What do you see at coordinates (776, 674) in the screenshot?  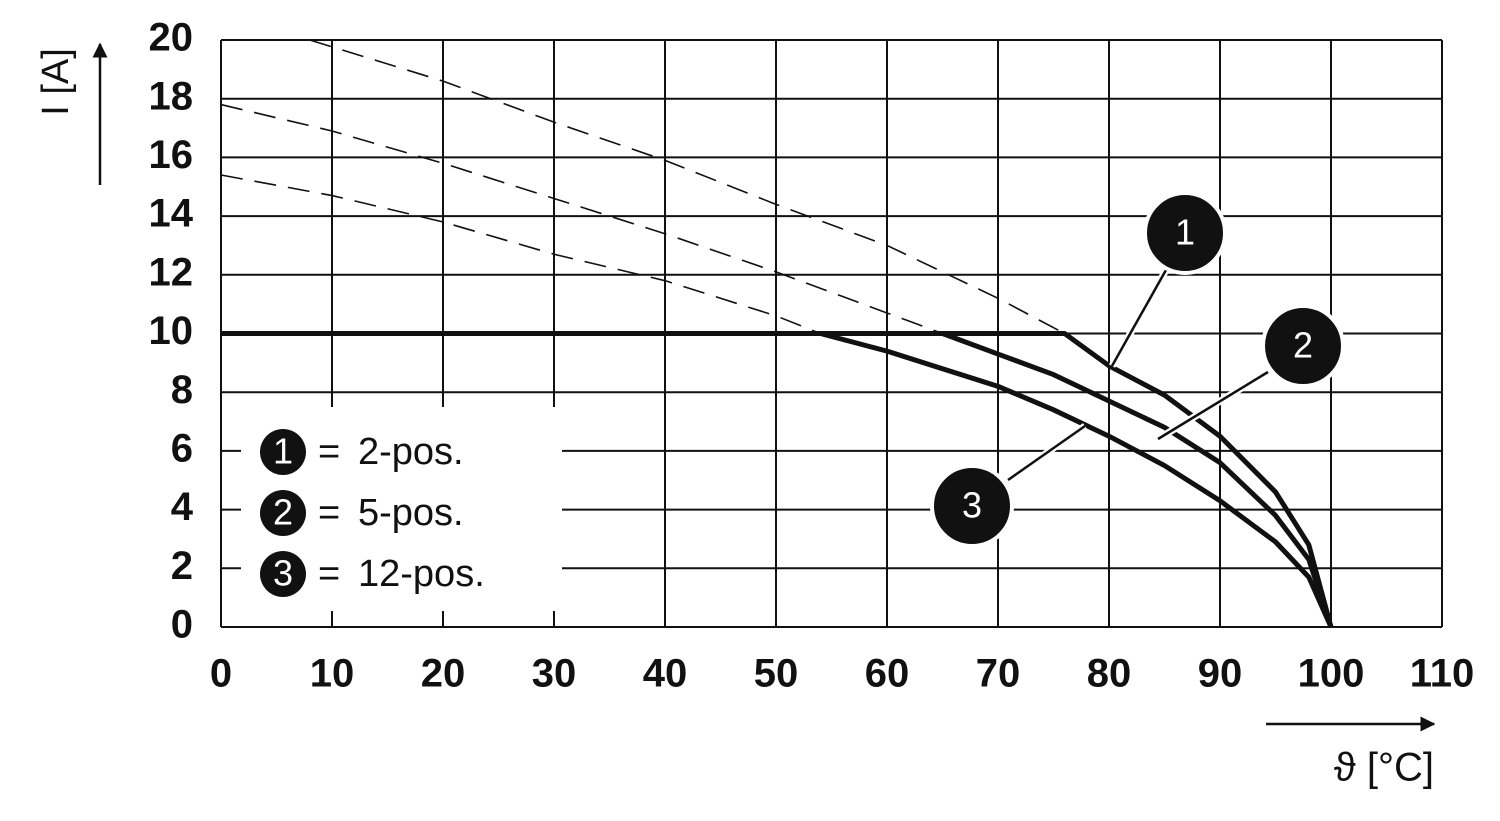 I see `x-tick-label: 50` at bounding box center [776, 674].